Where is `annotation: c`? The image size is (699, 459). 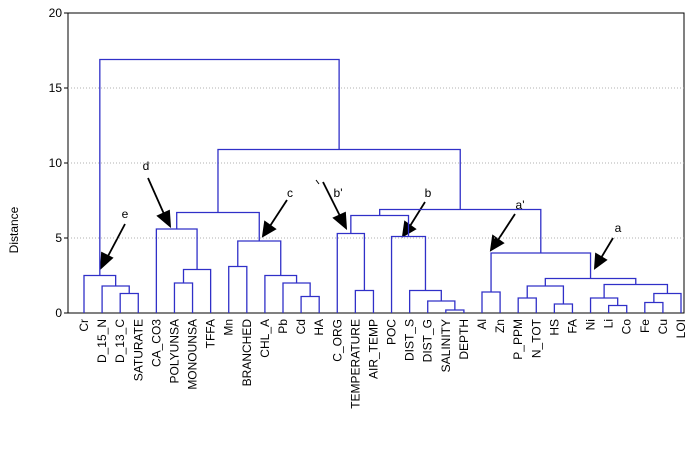 annotation: c is located at coordinates (290, 193).